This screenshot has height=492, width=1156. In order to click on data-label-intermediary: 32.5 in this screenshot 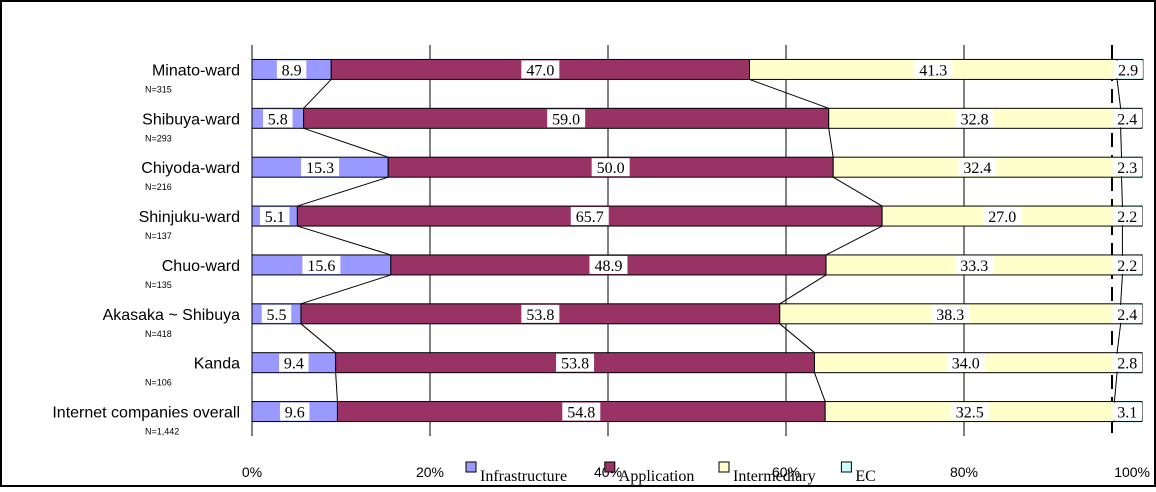, I will do `click(970, 413)`.